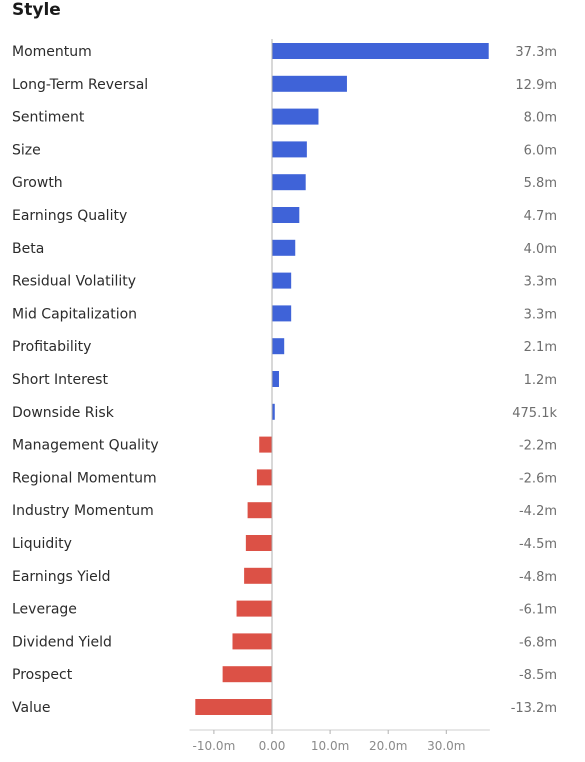 This screenshot has height=762, width=585. I want to click on category-label-beta: Beta, so click(28, 249).